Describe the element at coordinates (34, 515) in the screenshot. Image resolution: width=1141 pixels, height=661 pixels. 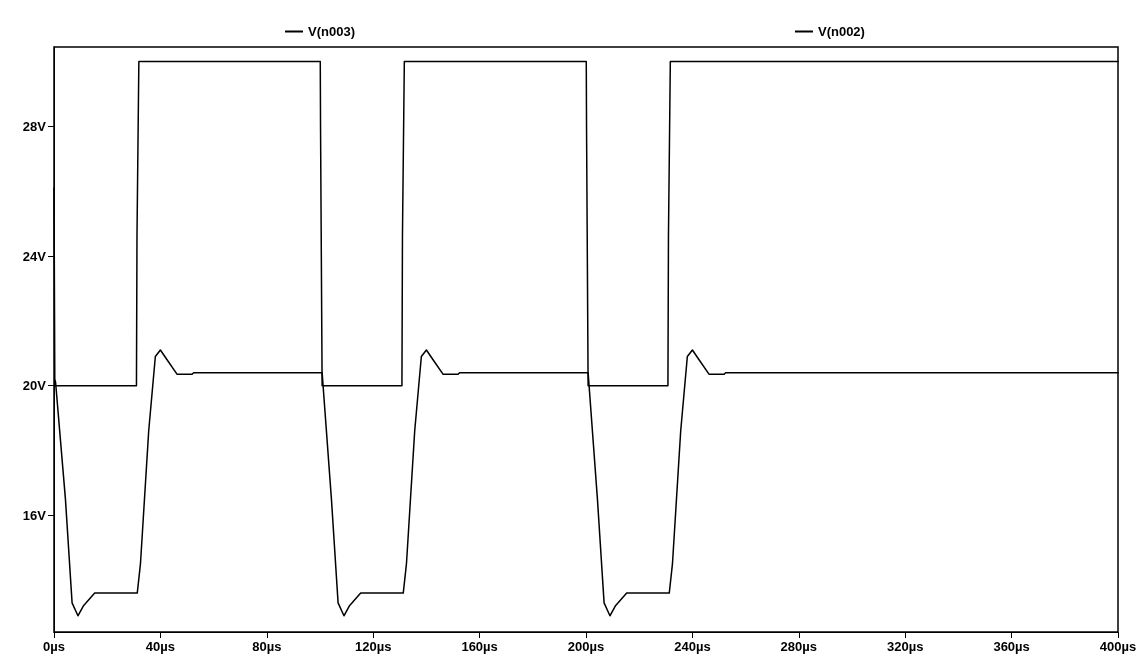
I see `y-tick-label: 16V` at that location.